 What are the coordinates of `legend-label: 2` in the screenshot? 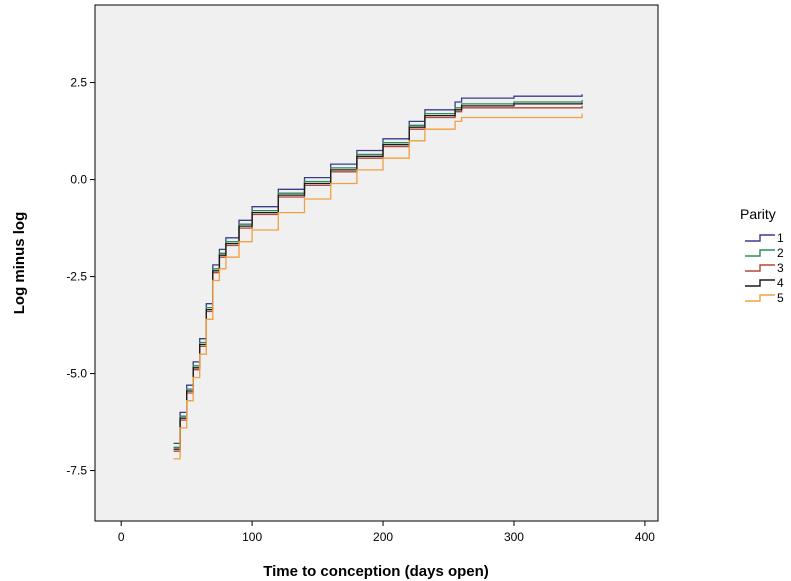 It's located at (780, 253).